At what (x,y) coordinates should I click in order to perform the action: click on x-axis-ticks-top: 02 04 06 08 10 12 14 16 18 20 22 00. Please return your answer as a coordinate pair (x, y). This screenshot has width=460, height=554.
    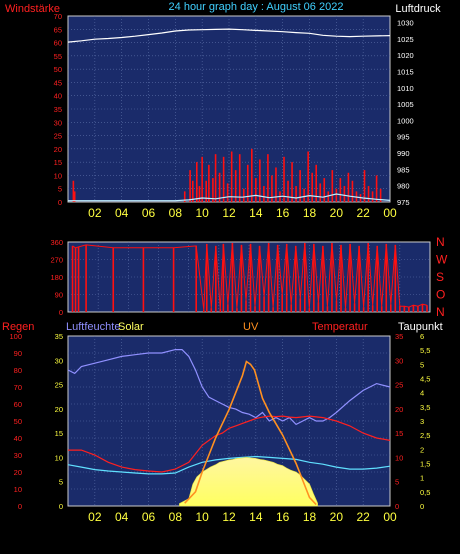
    Looking at the image, I should click on (242, 213).